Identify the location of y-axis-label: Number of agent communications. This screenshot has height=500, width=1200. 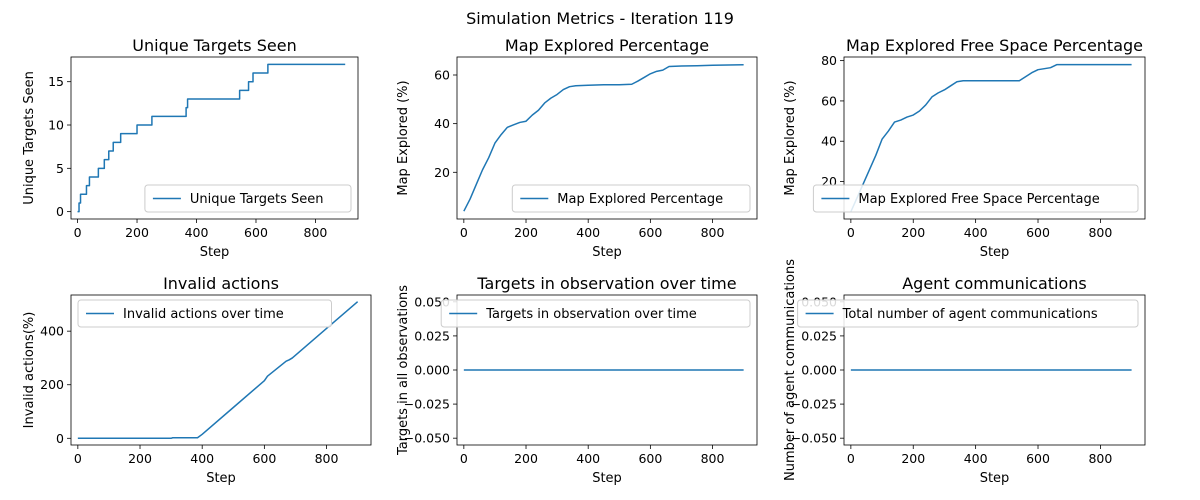
(790, 370).